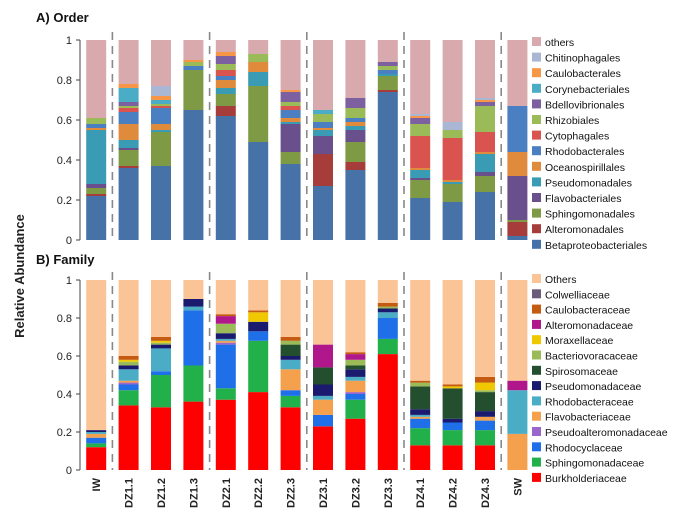 Image resolution: width=688 pixels, height=518 pixels. I want to click on legend-label-colwelliaceae: Colwelliaceae, so click(577, 295).